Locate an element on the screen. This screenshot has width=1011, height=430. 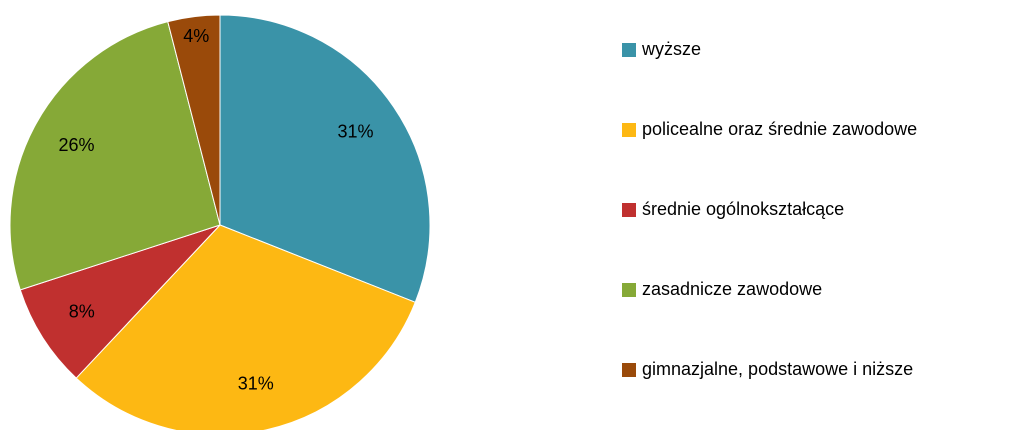
slice-label: 26% is located at coordinates (76, 145).